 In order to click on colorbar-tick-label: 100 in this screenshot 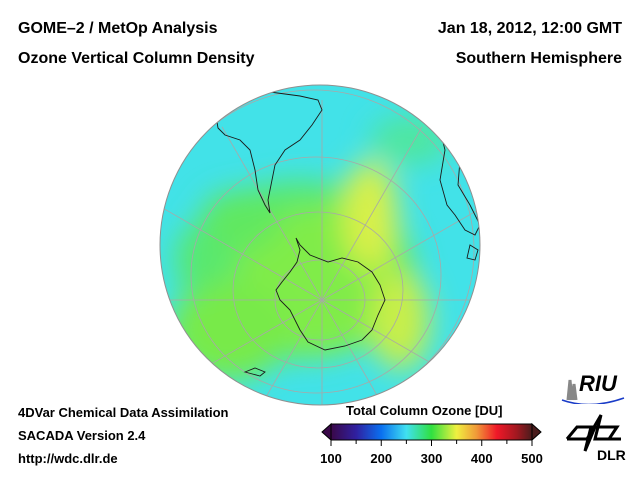, I will do `click(331, 458)`.